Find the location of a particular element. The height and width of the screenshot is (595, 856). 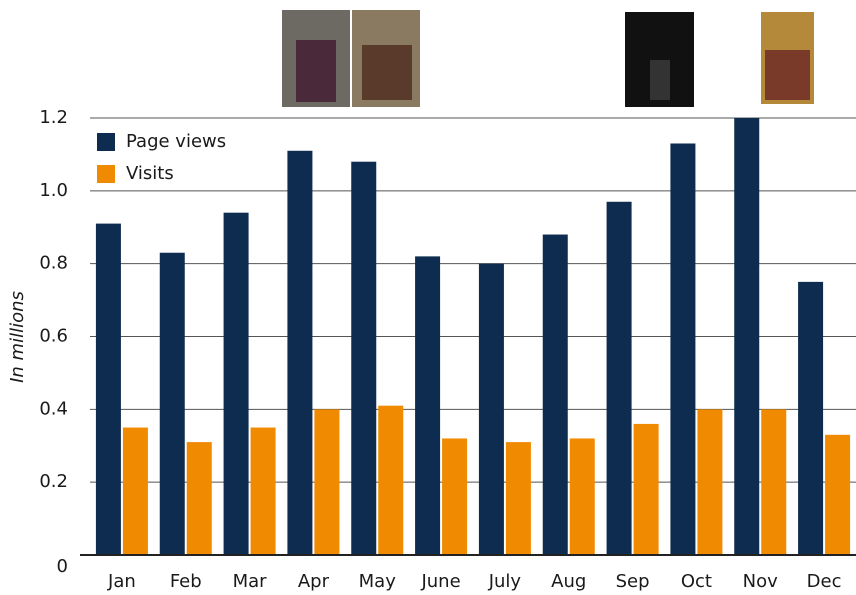

y-tick-label: 0.4 is located at coordinates (53, 408).